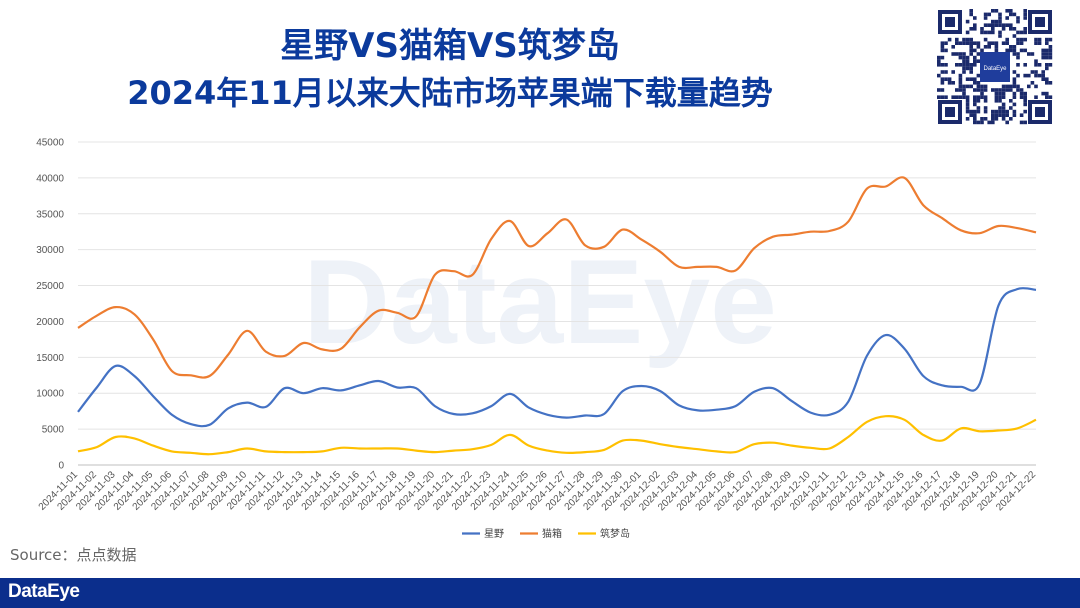 The height and width of the screenshot is (608, 1080). Describe the element at coordinates (50, 286) in the screenshot. I see `y-tick-label: 25000` at that location.